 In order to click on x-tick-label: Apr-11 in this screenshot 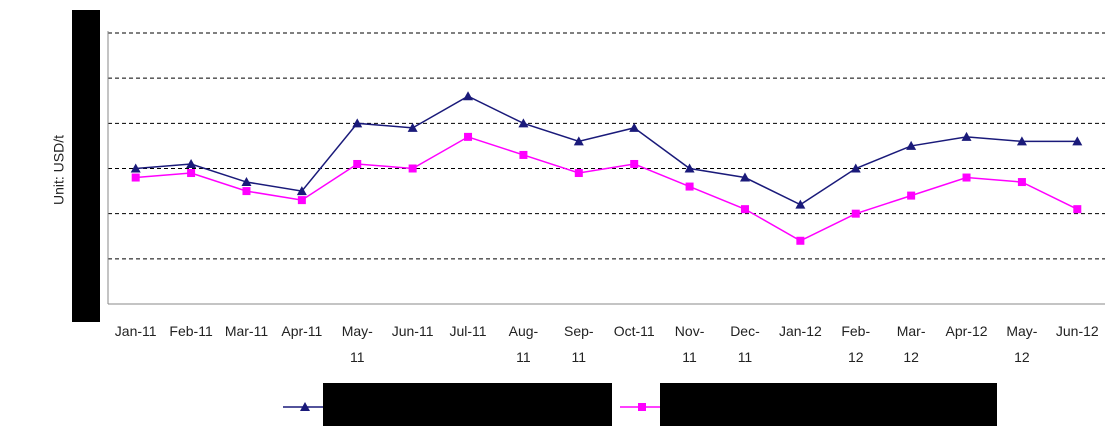, I will do `click(302, 331)`.